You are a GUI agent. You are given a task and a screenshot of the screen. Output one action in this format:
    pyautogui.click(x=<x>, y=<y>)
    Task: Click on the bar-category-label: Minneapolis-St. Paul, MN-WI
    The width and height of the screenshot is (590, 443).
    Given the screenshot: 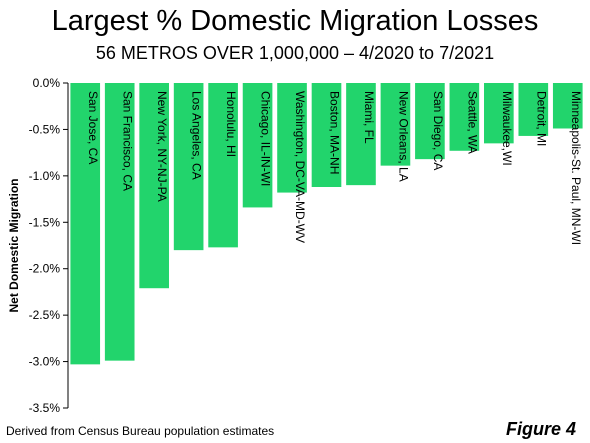 What is the action you would take?
    pyautogui.click(x=576, y=168)
    